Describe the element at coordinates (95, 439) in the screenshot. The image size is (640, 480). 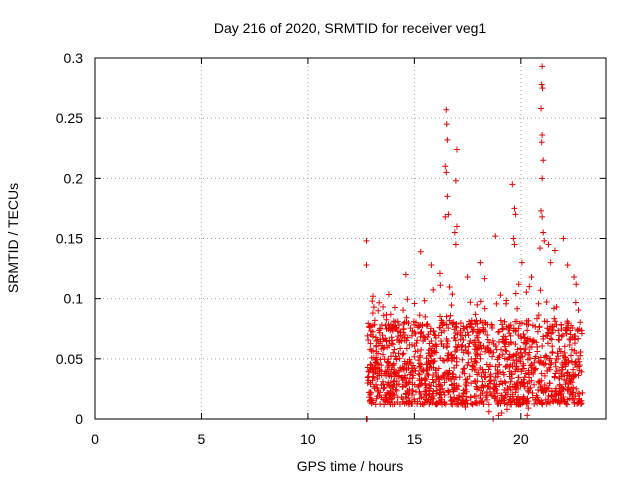
I see `x-tick-label: 0` at that location.